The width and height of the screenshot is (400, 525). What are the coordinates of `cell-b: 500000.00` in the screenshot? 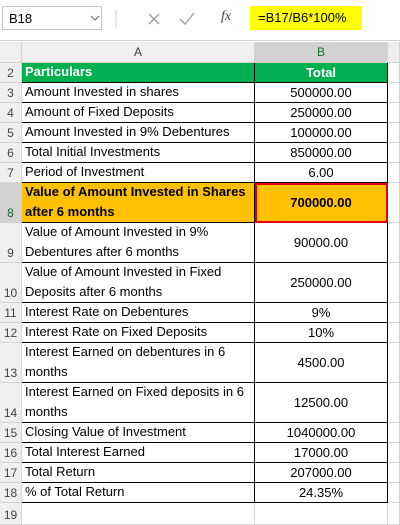 It's located at (321, 93).